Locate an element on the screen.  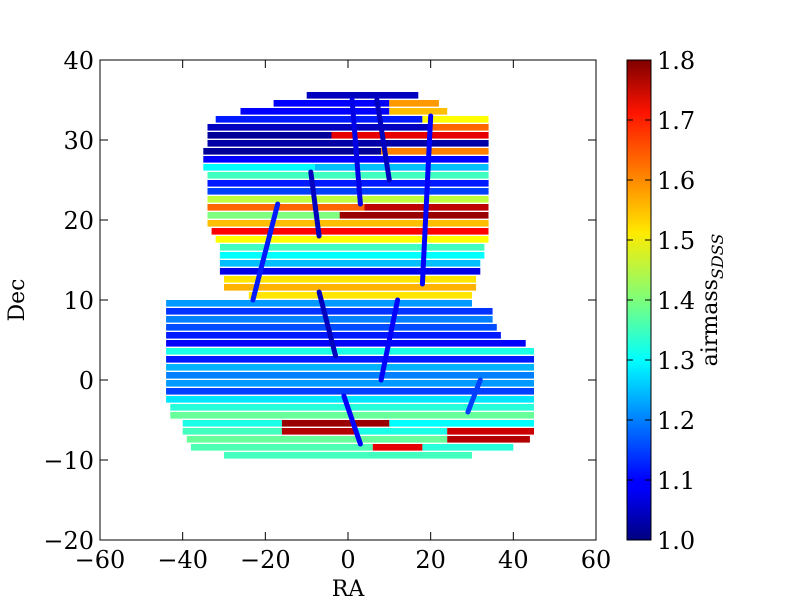
y-tick-label: −10 is located at coordinates (68, 461).